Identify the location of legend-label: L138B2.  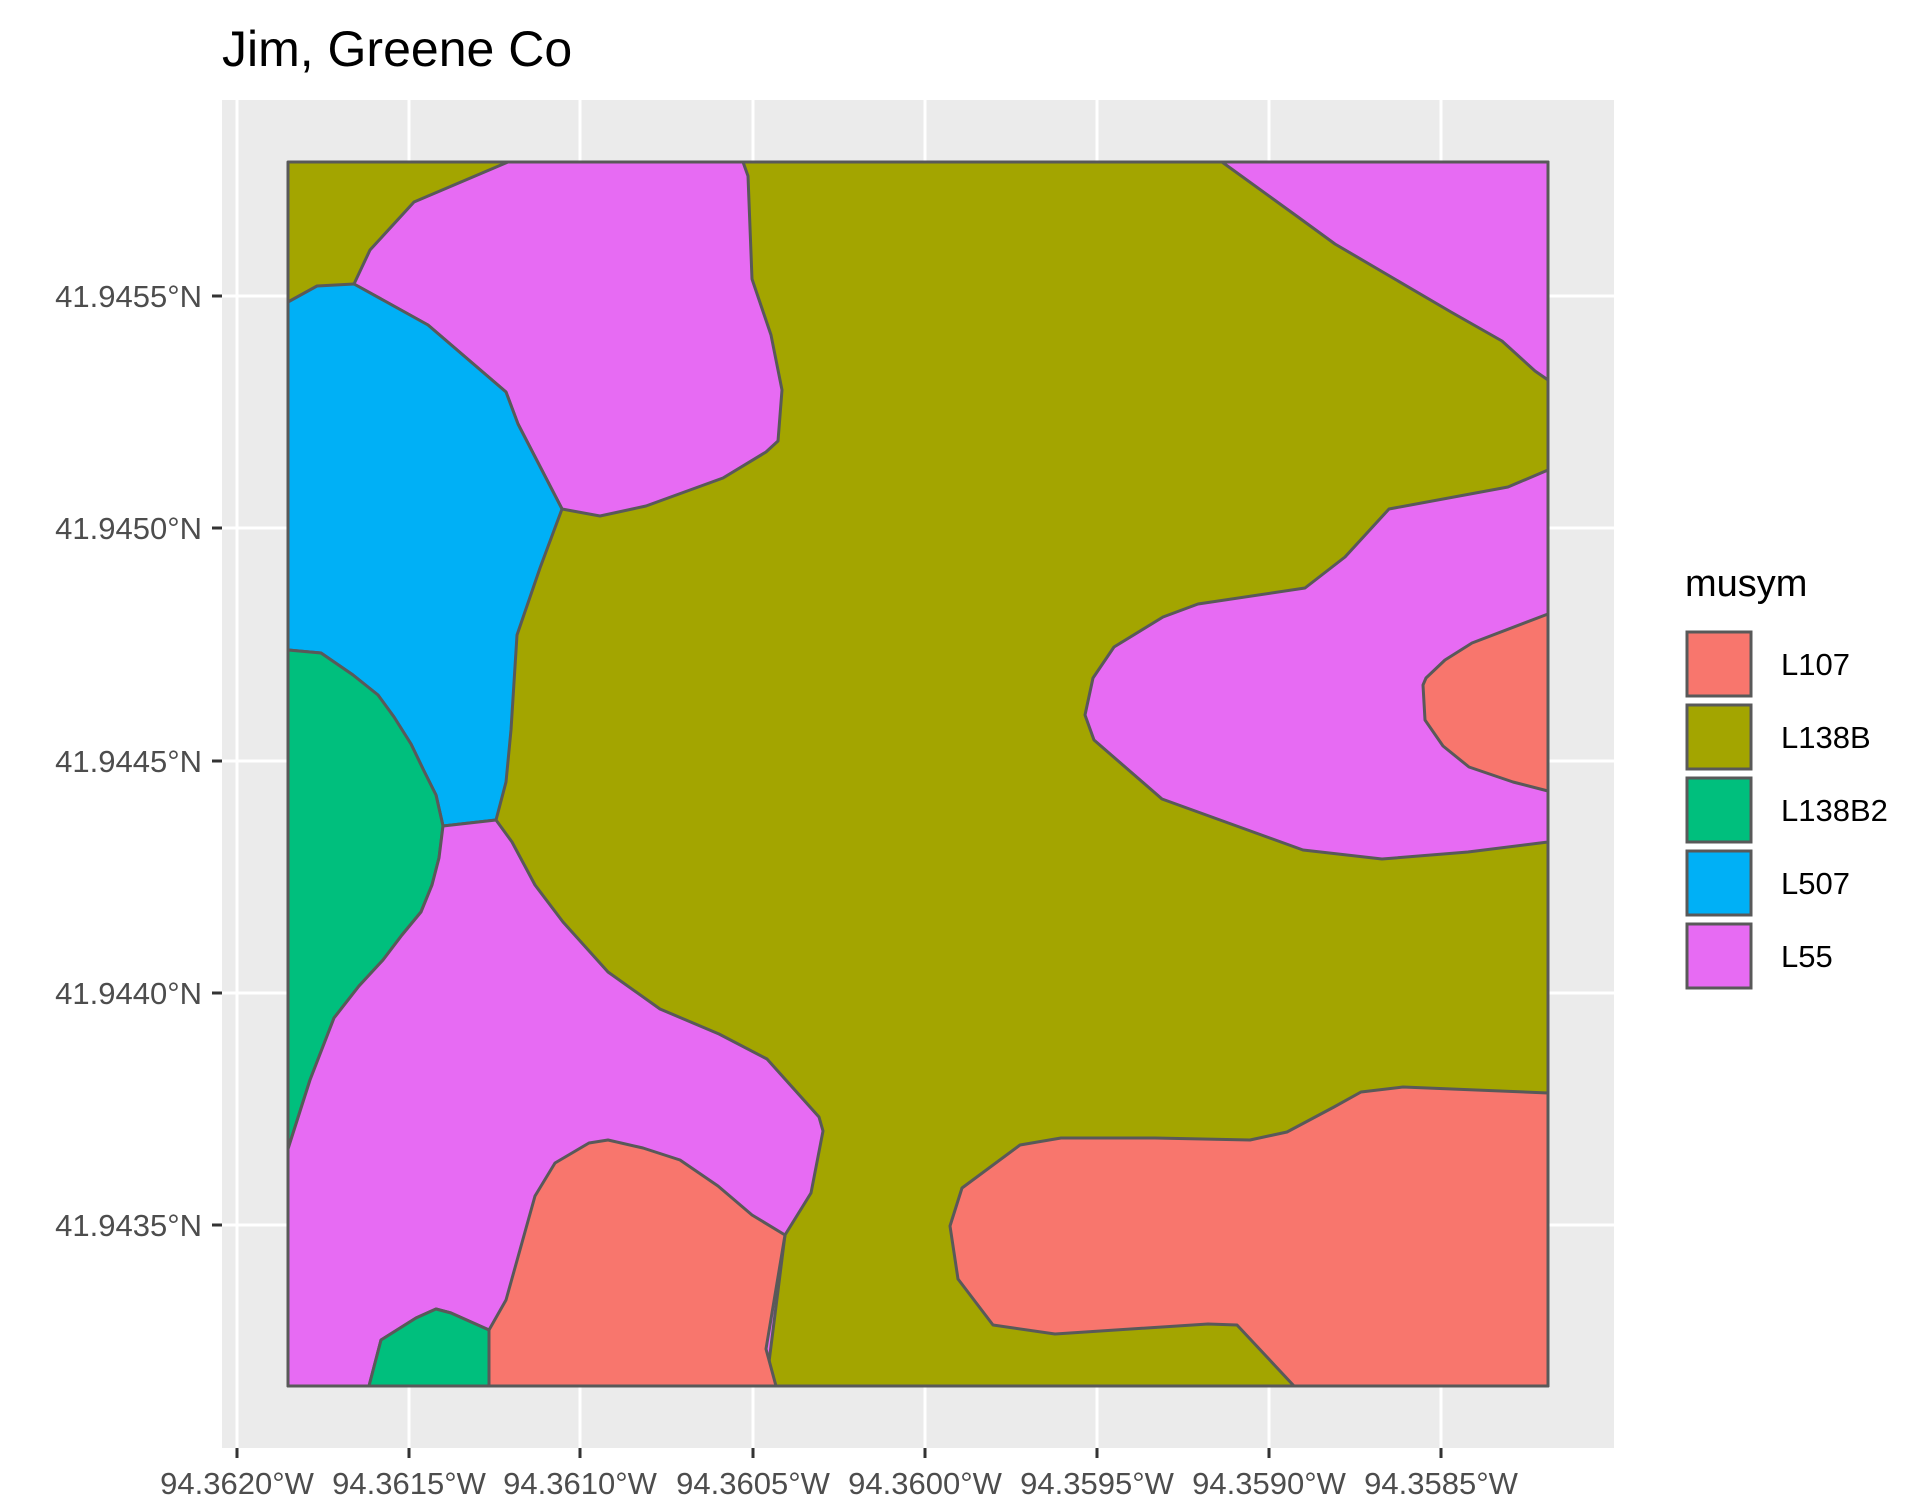
(1834, 810).